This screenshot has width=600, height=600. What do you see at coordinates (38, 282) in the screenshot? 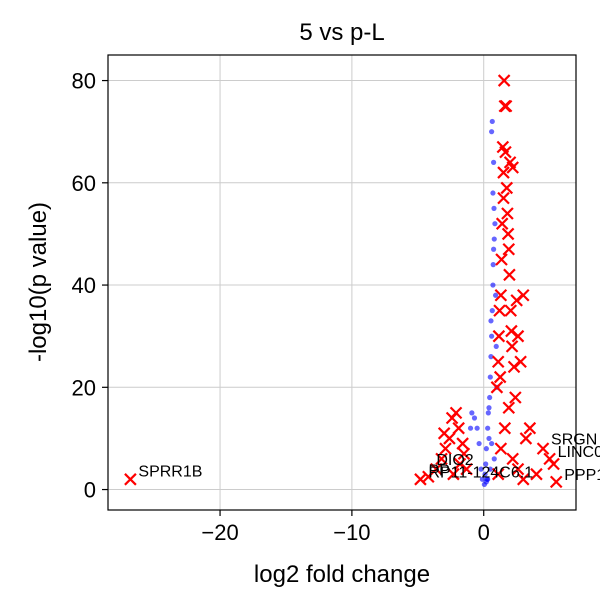
I see `y-axis-label: -log10(p value)` at bounding box center [38, 282].